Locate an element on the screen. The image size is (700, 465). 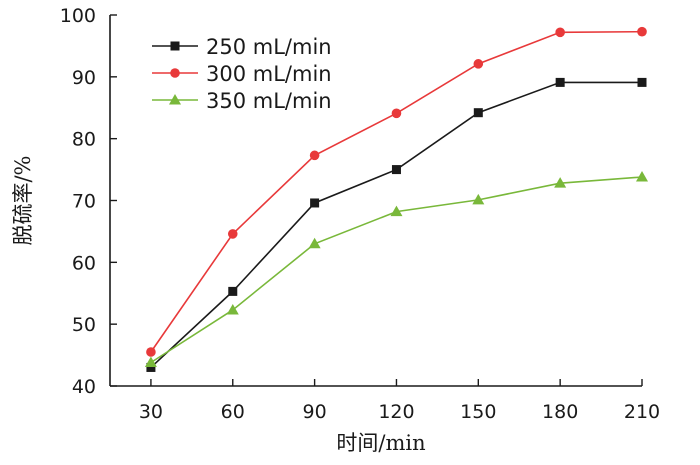
legend: 250 mL/min 300 mL/min 350 mL/min is located at coordinates (242, 74).